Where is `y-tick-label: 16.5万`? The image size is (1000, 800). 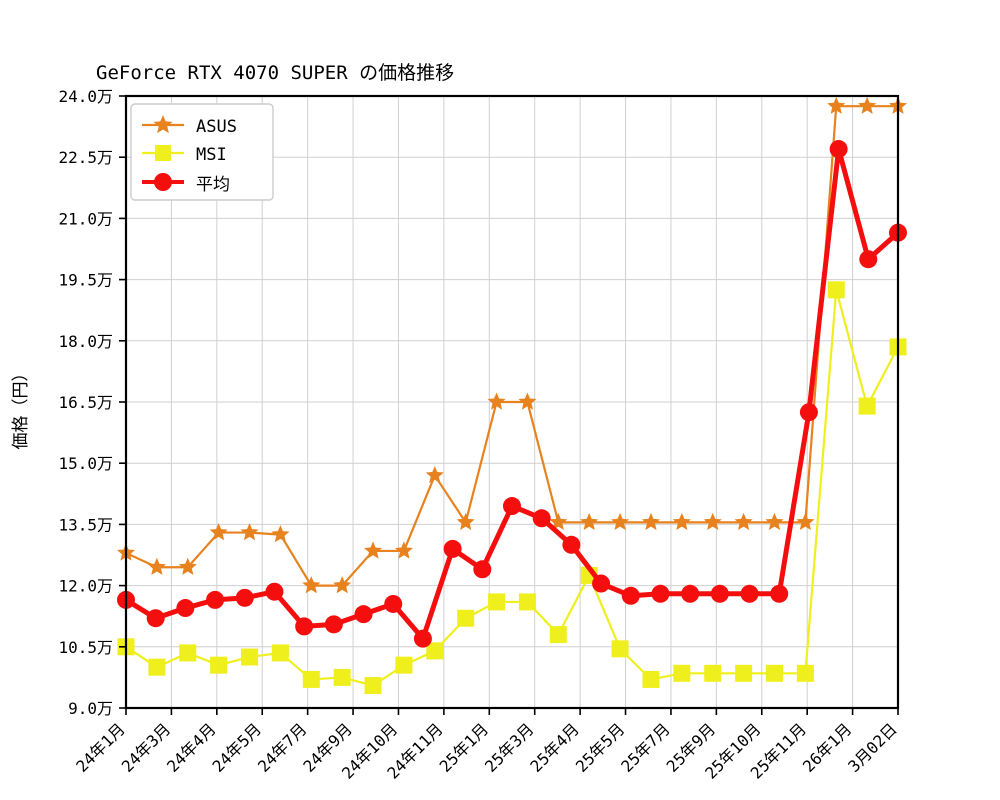
y-tick-label: 16.5万 is located at coordinates (85, 402).